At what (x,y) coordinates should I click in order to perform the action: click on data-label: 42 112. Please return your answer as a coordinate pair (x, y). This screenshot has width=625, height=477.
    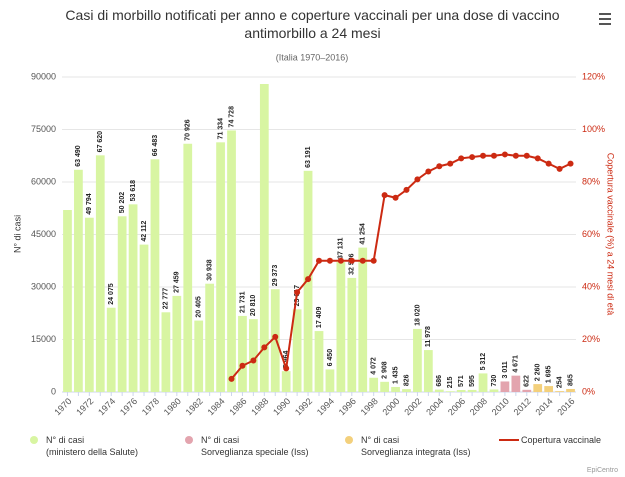
    Looking at the image, I should click on (144, 230).